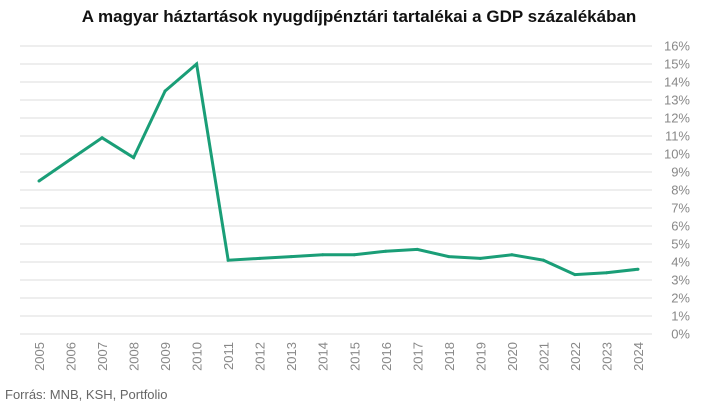  What do you see at coordinates (680, 316) in the screenshot?
I see `y-tick-label: 1%` at bounding box center [680, 316].